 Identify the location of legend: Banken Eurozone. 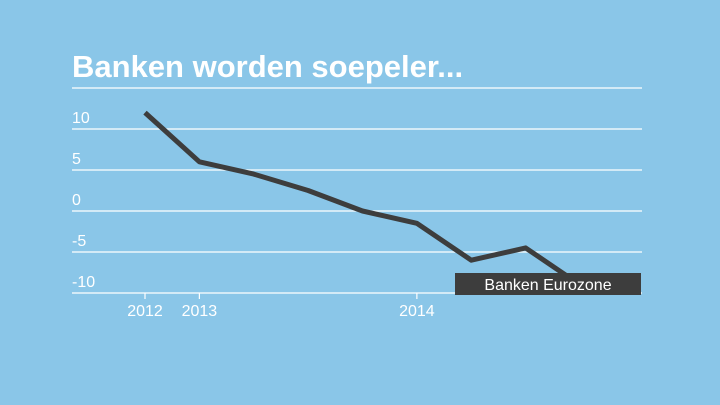
(548, 284).